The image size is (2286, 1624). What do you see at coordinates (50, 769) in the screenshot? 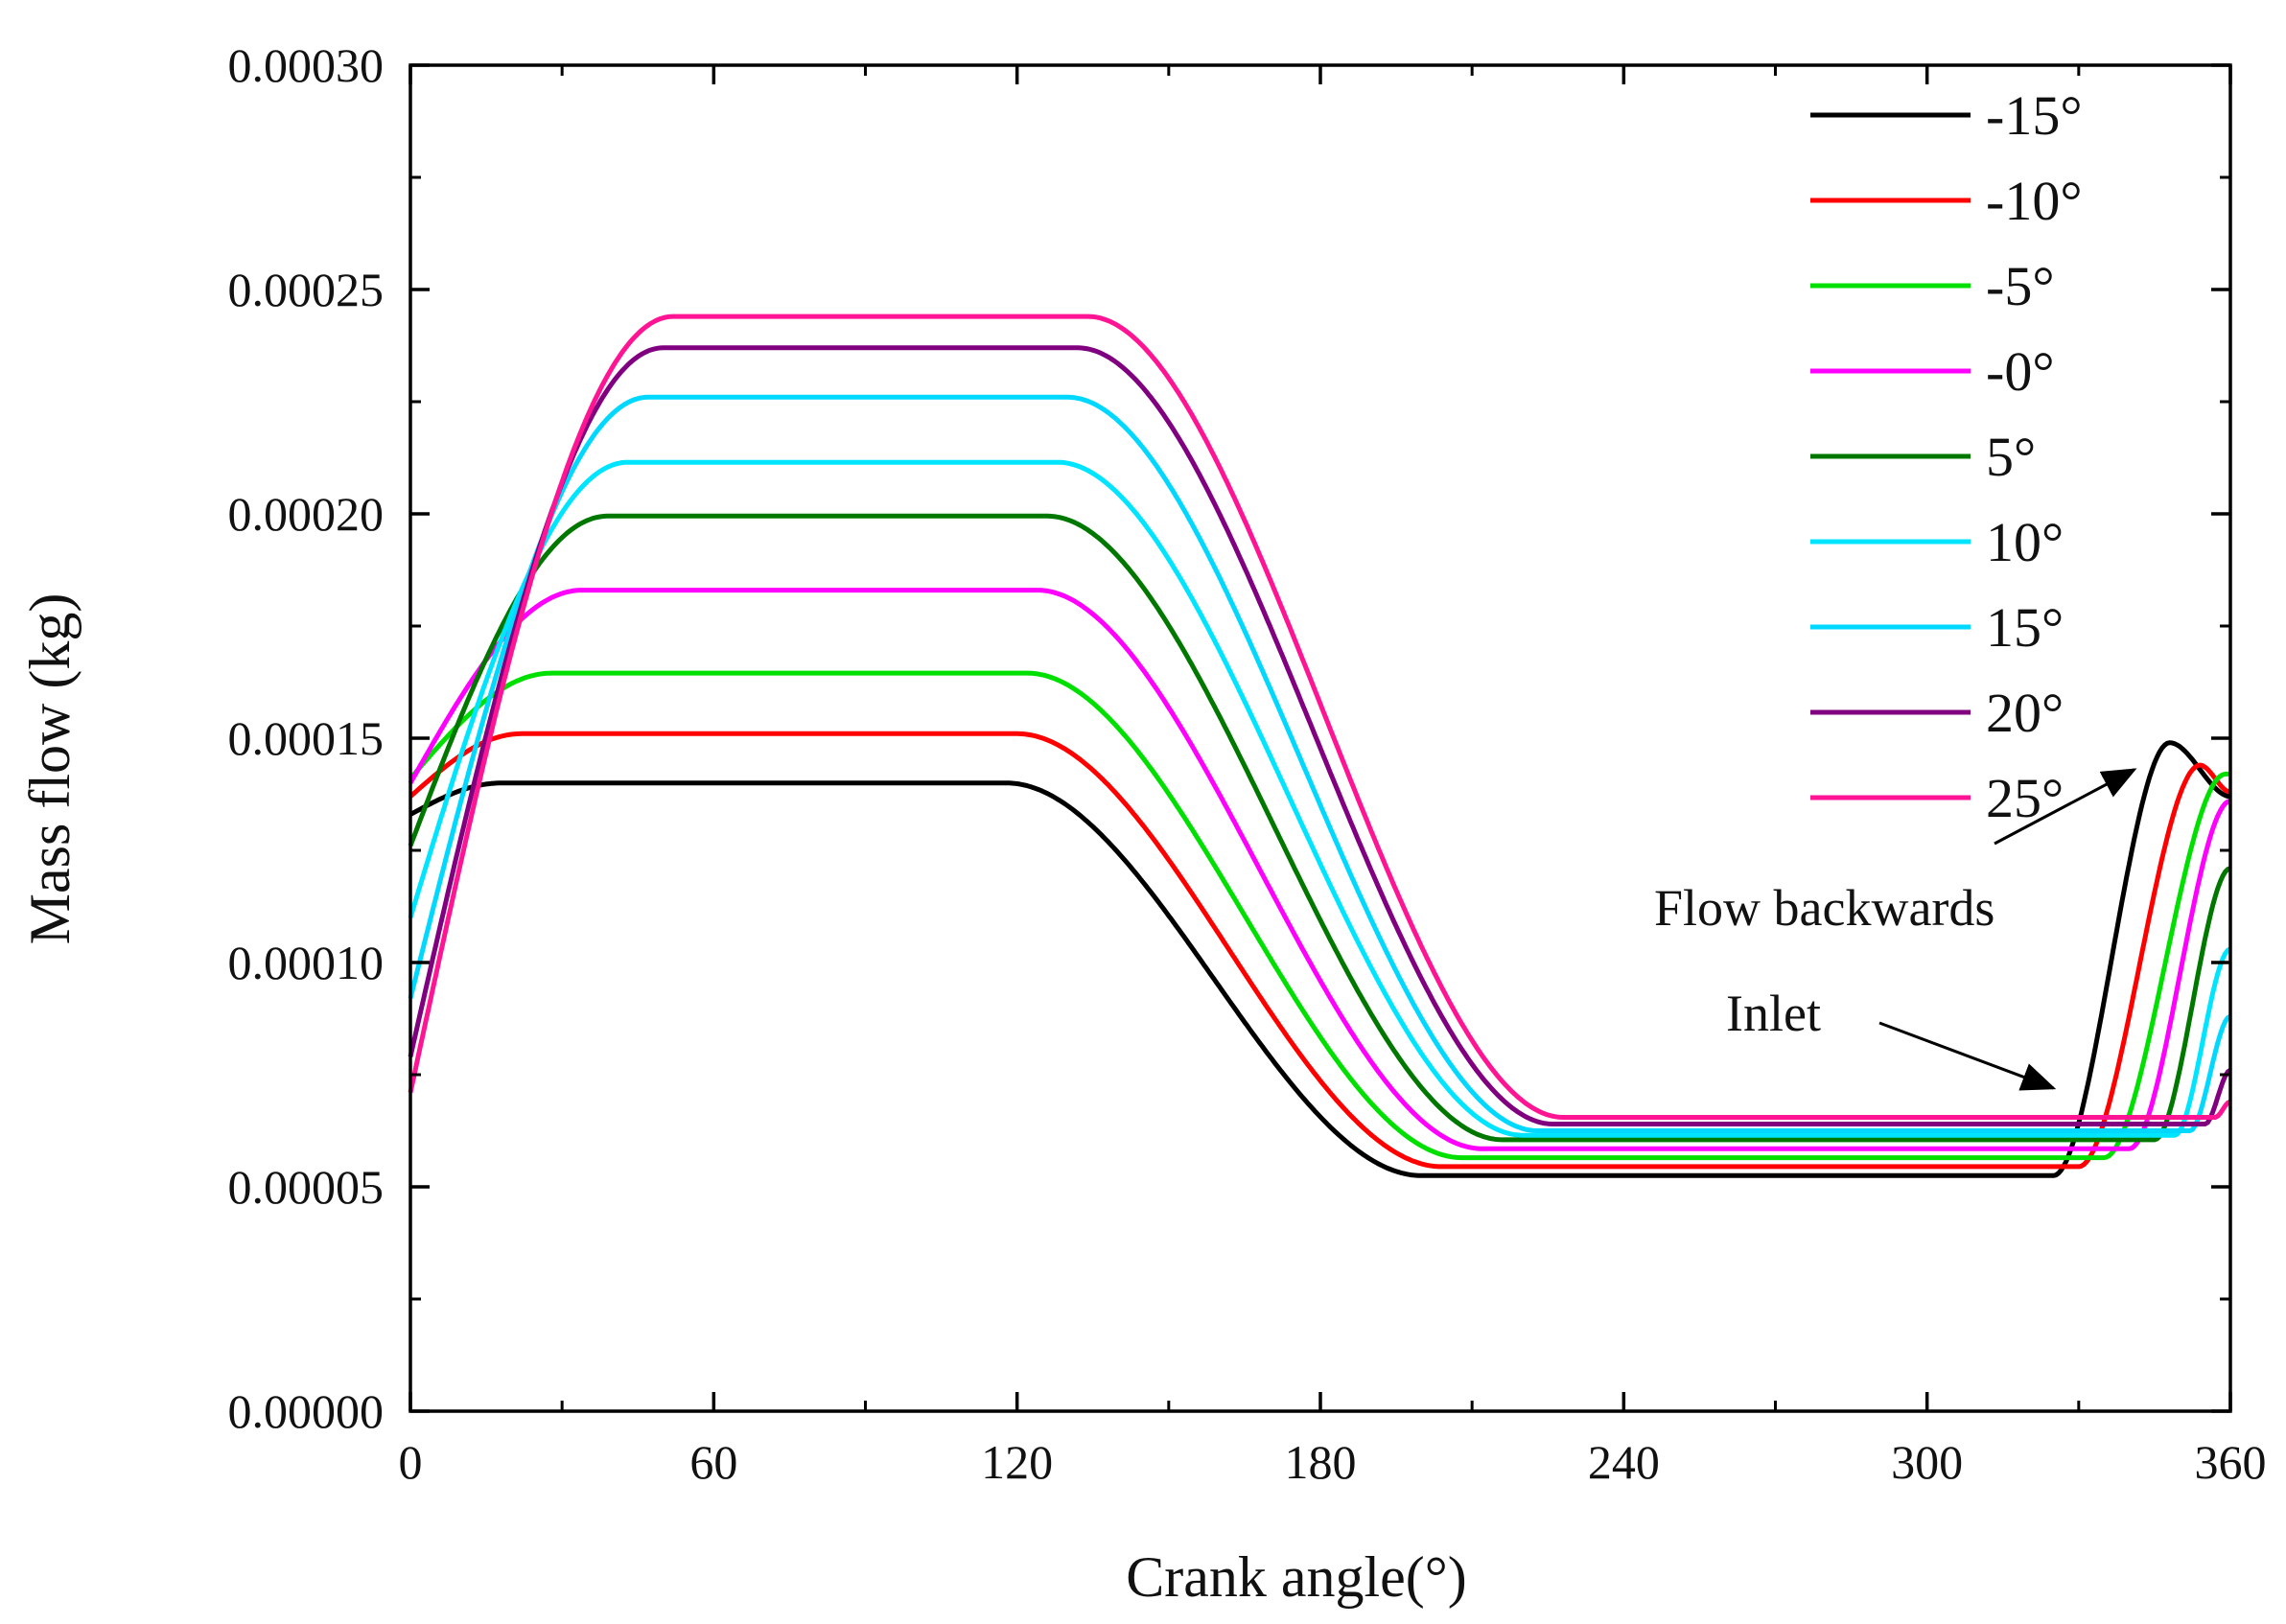
I see `y-axis-title: Mass flow (kg)` at bounding box center [50, 769].